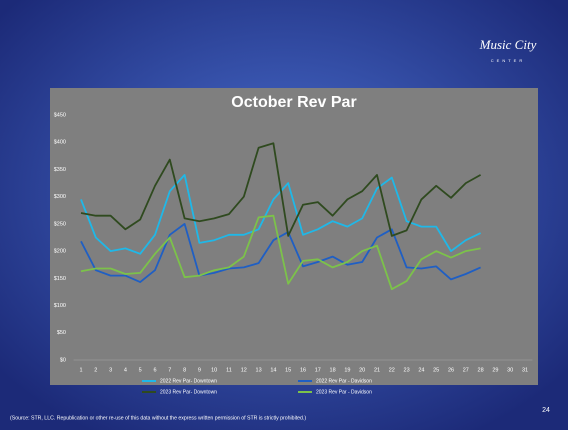 The image size is (568, 430). Describe the element at coordinates (80, 370) in the screenshot. I see `x-tick-label: 1` at that location.